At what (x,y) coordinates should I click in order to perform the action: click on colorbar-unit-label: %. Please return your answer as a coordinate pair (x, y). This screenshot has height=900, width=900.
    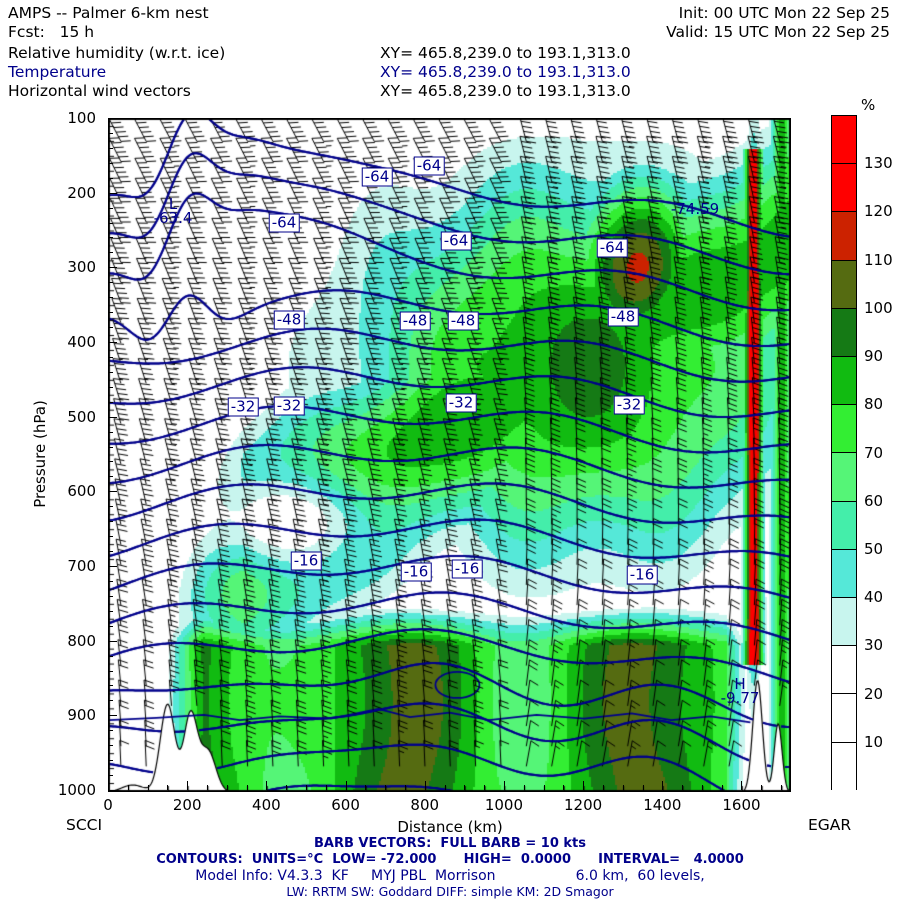
    Looking at the image, I should click on (868, 105).